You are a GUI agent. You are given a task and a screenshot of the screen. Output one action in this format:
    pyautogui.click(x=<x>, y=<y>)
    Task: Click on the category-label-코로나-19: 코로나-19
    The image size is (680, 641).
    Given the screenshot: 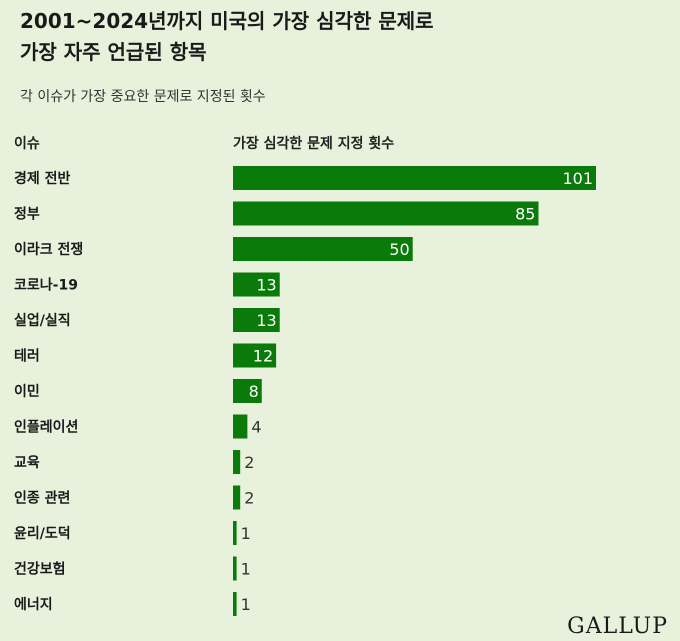 What is the action you would take?
    pyautogui.click(x=46, y=286)
    